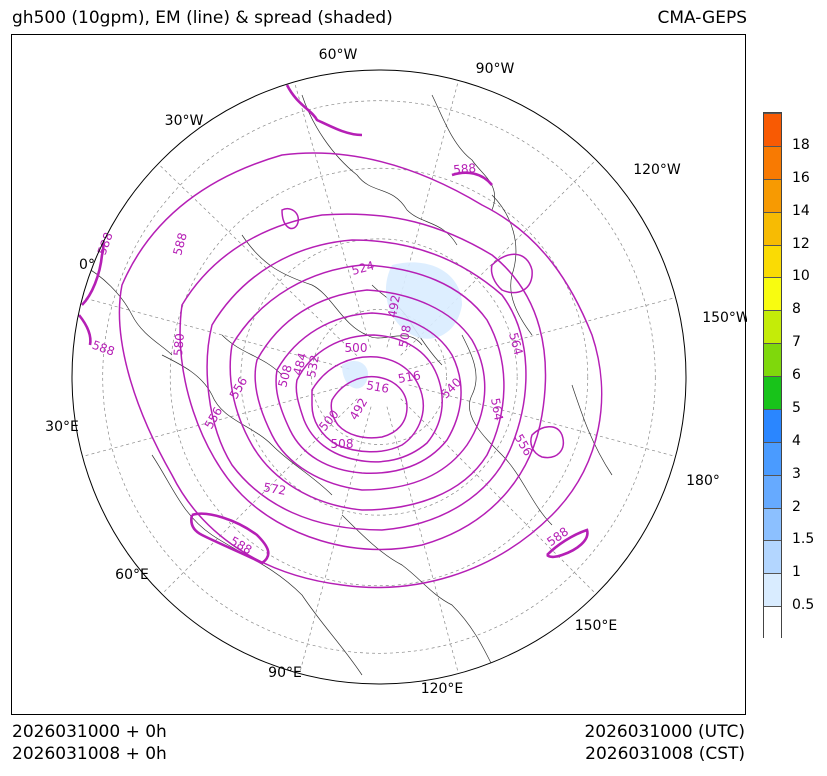 The image size is (827, 776). Describe the element at coordinates (724, 318) in the screenshot. I see `longitude-label: 150°W` at that location.